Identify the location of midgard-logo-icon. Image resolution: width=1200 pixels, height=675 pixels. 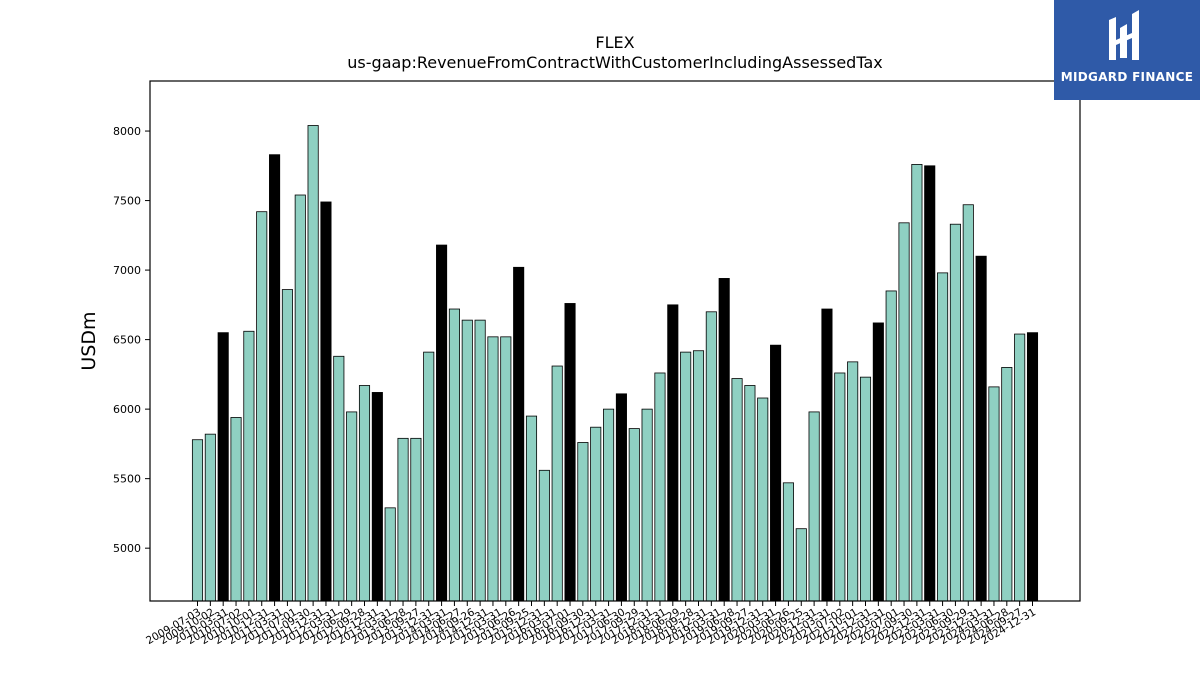
(1124, 35).